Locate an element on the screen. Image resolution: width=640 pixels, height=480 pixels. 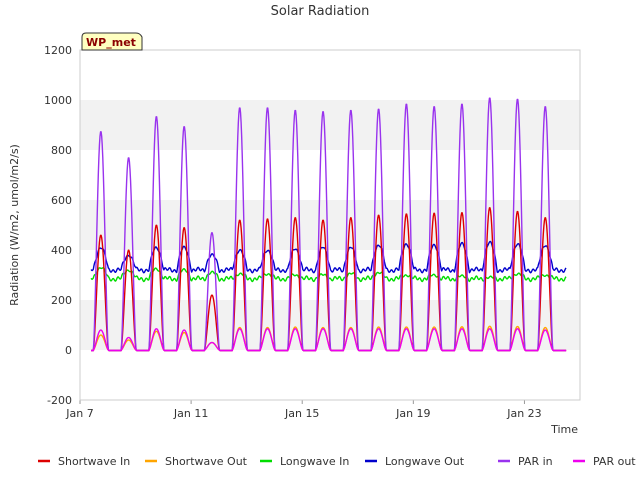
y-tick-label: 800 is located at coordinates (61, 150).